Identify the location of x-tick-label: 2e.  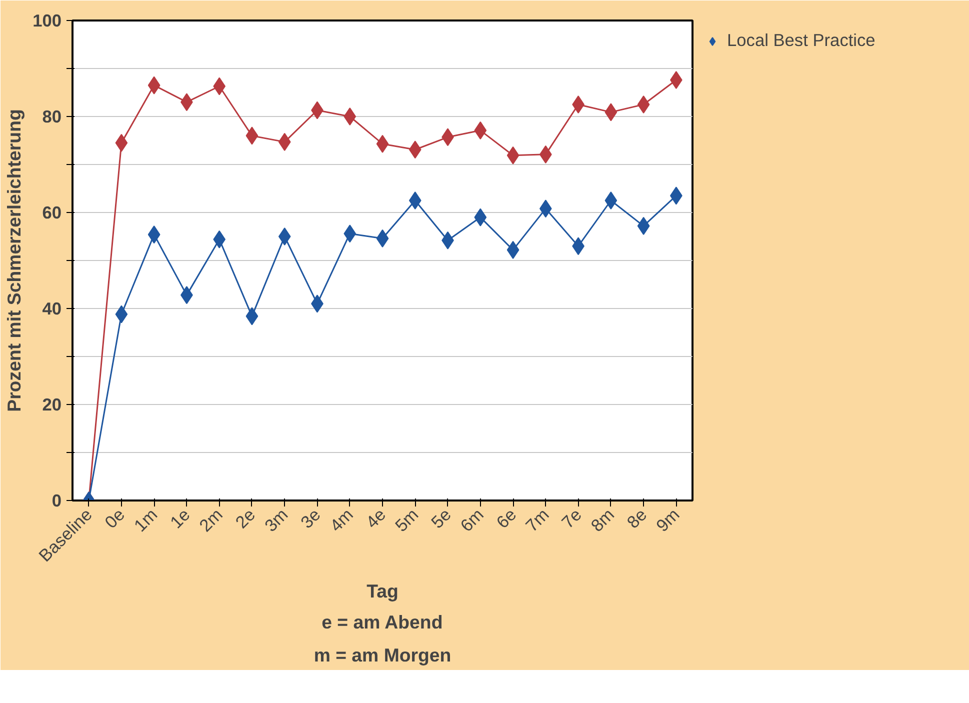
(245, 518).